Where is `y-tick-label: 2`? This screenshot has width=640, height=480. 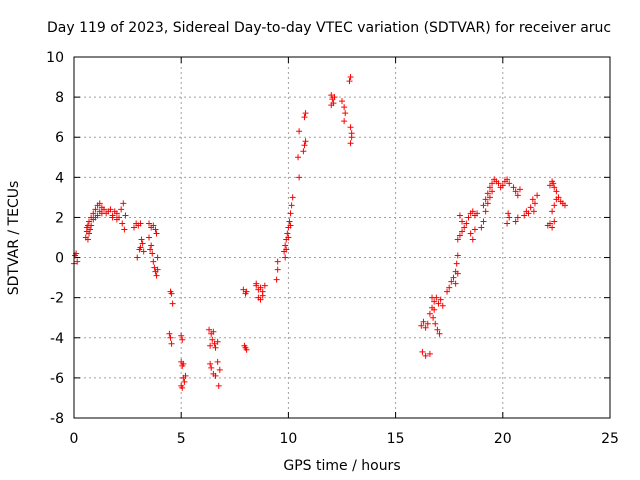
y-tick-label: 2 is located at coordinates (59, 218).